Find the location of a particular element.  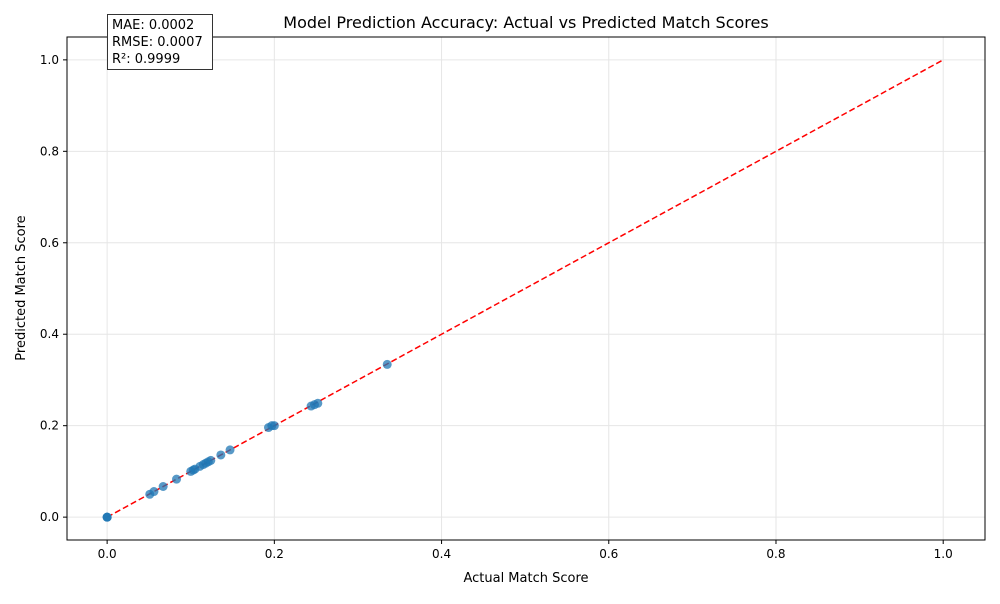

y-tick-label: 0.6 is located at coordinates (49, 243).